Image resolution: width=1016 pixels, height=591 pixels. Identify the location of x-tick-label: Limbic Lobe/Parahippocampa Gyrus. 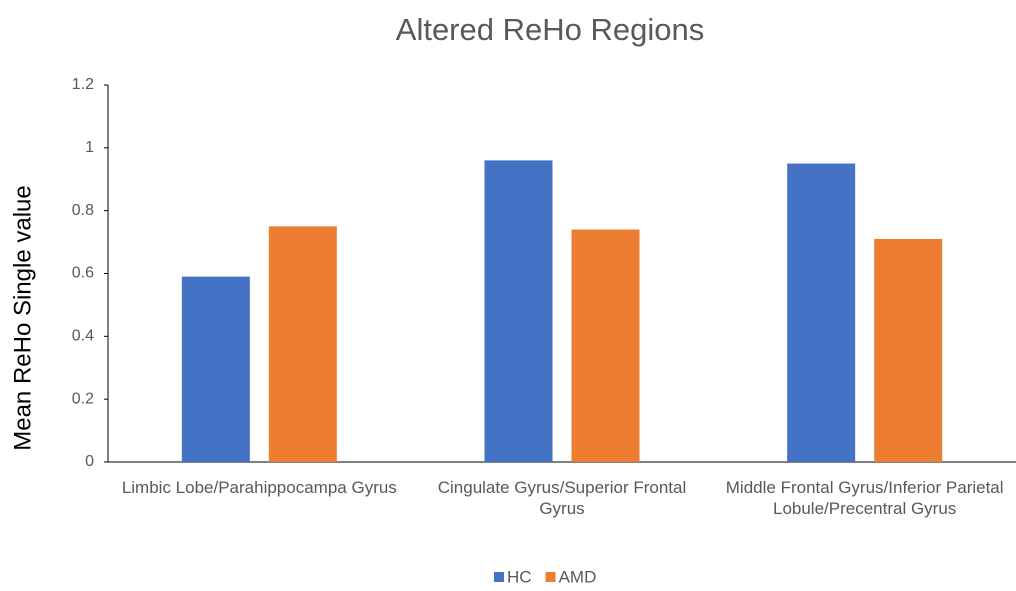
(259, 487).